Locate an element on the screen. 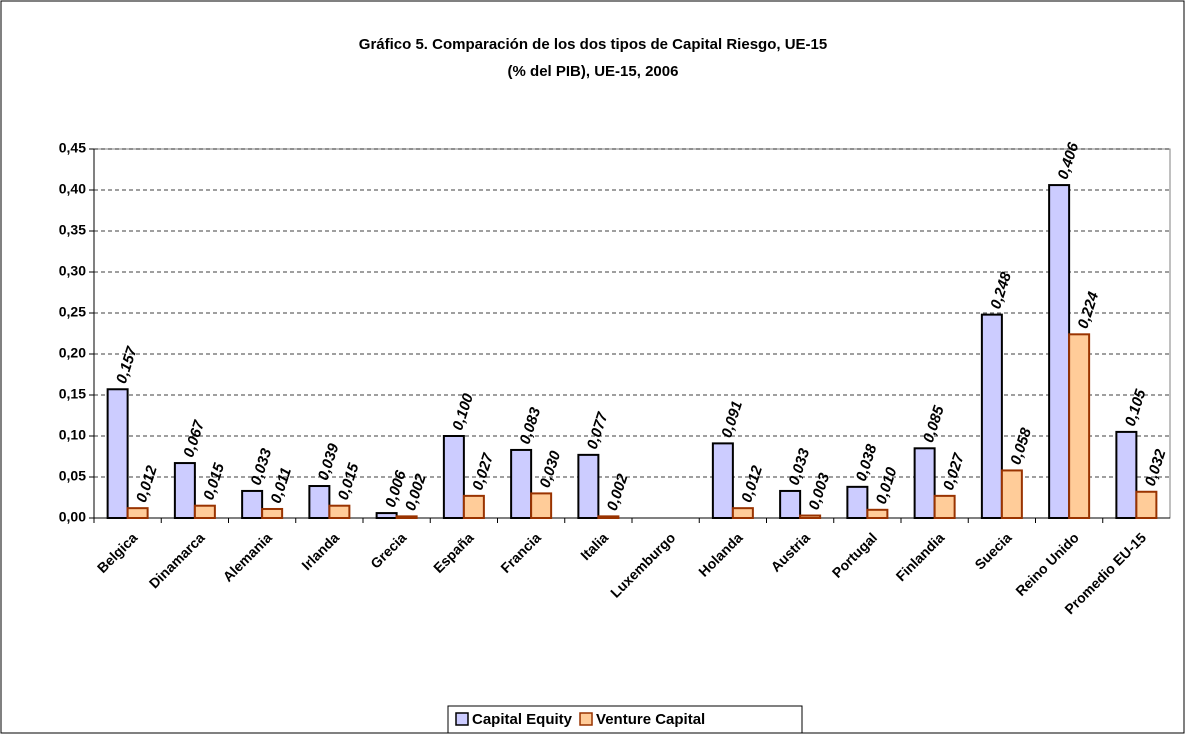  y-tick-label: 0,25 is located at coordinates (72, 312).